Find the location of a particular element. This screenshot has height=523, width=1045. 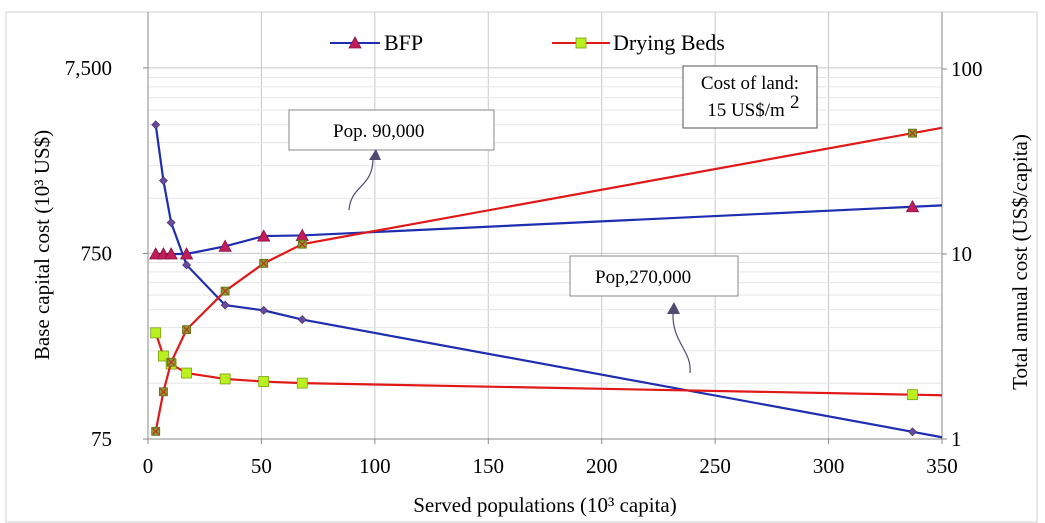

y-axis-label-left: Base capital cost (10³ US$) is located at coordinates (42, 245).